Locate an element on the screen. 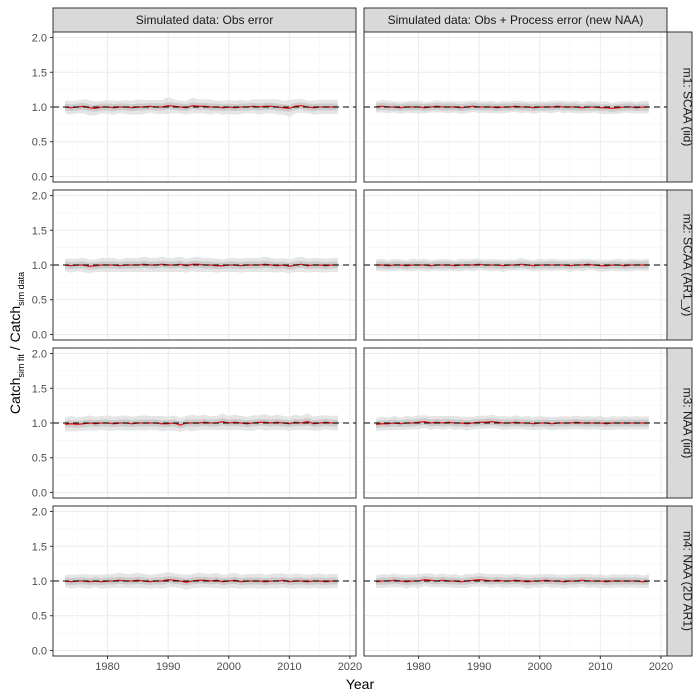 The height and width of the screenshot is (700, 700). y-axis-title: Catchsim fit / Catchsim data is located at coordinates (16, 343).